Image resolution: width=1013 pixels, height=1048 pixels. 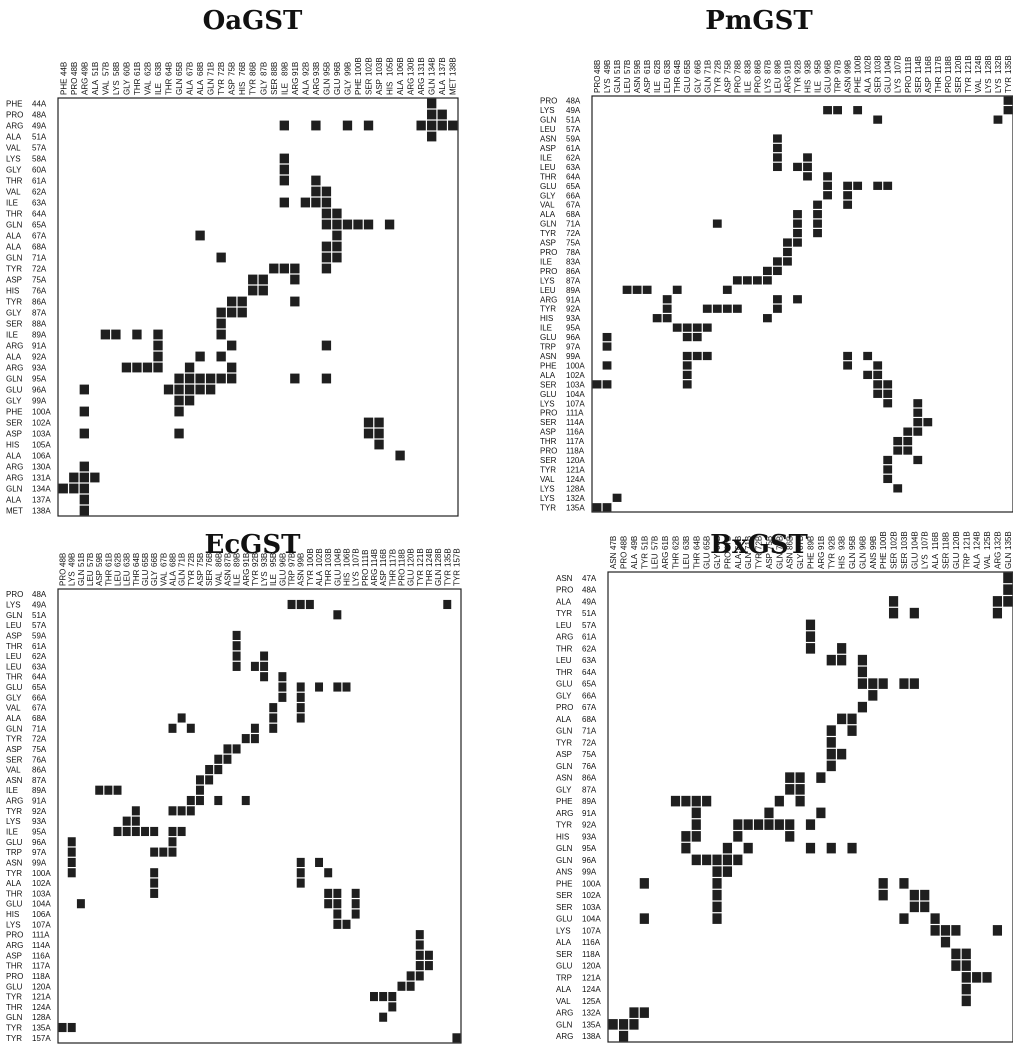 What do you see at coordinates (696, 560) in the screenshot?
I see `x-tick-label: THR` at bounding box center [696, 560].